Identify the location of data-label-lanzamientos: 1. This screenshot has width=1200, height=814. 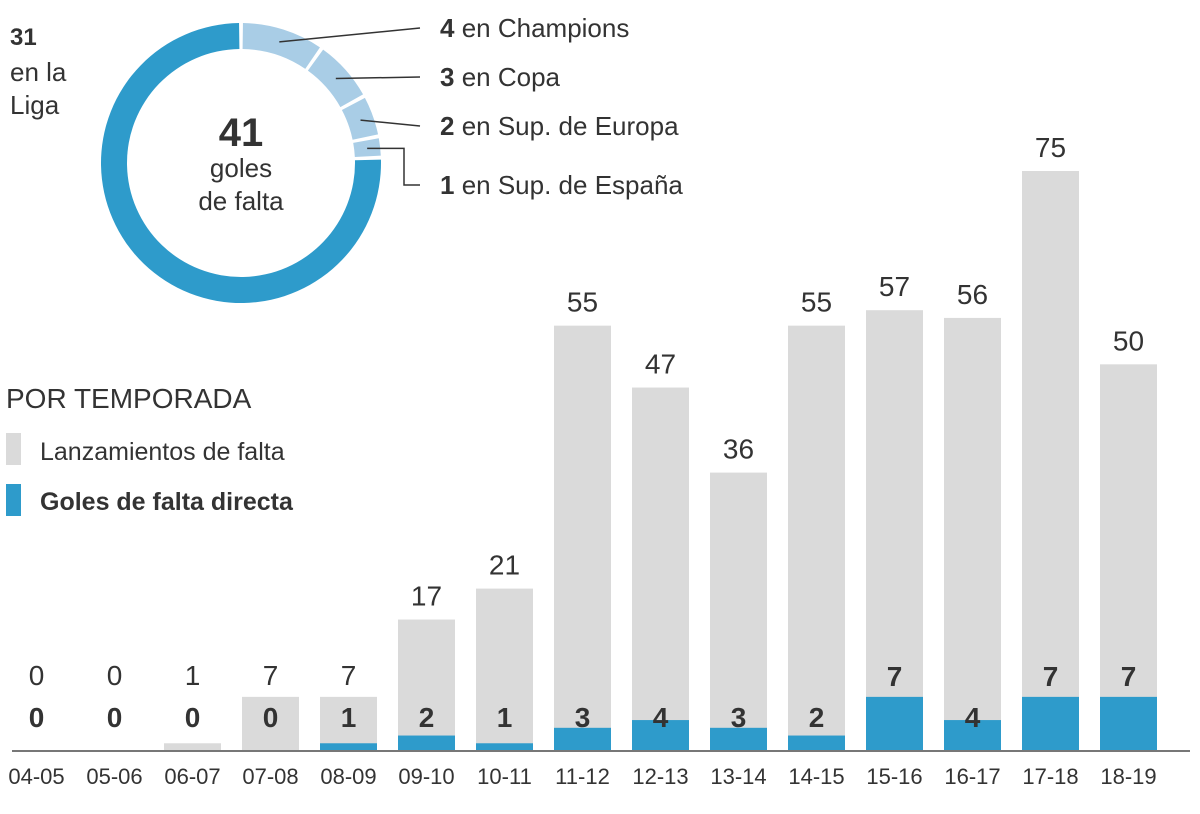
(193, 675).